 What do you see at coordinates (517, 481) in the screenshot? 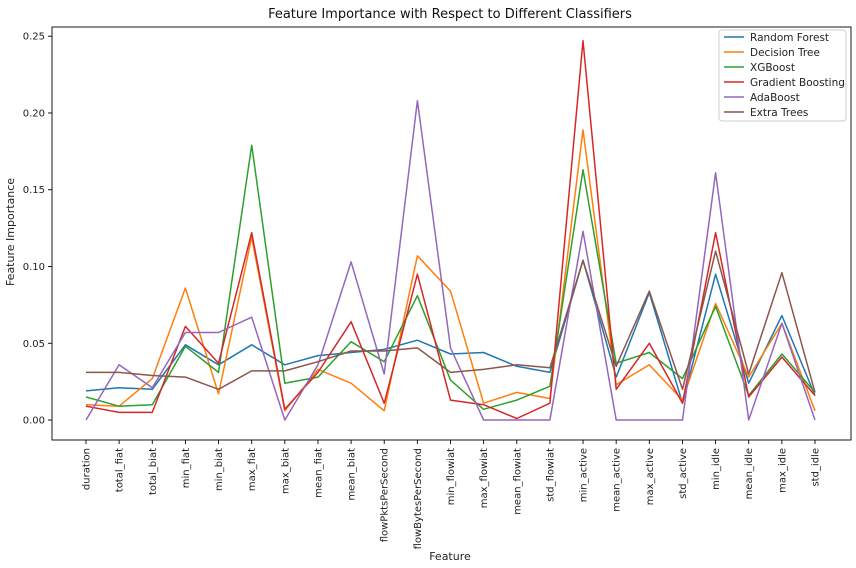
I see `x-tick-label: mean_flowiat` at bounding box center [517, 481].